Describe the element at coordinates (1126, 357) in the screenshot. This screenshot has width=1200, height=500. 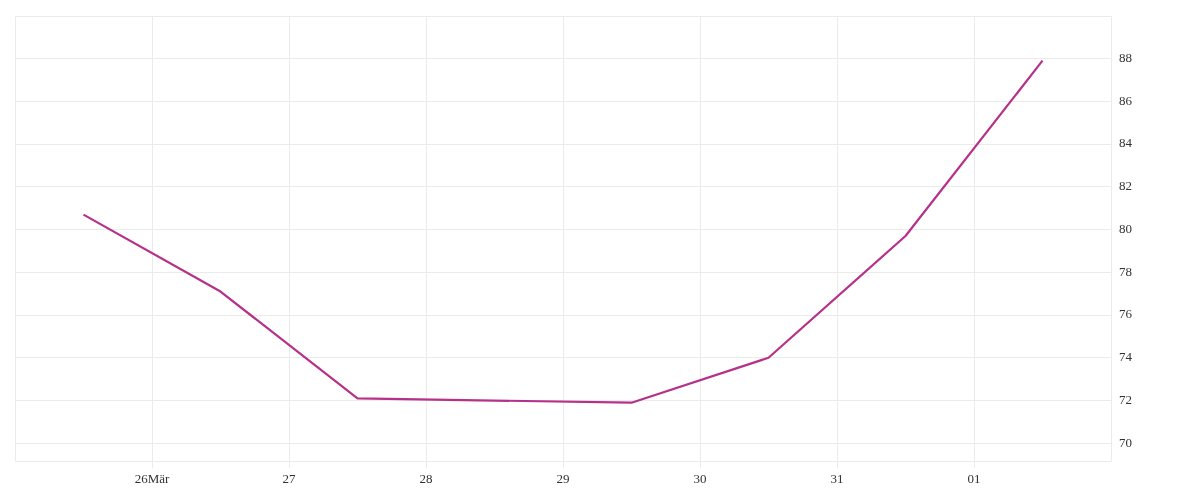
I see `y-tick-label: 74` at that location.